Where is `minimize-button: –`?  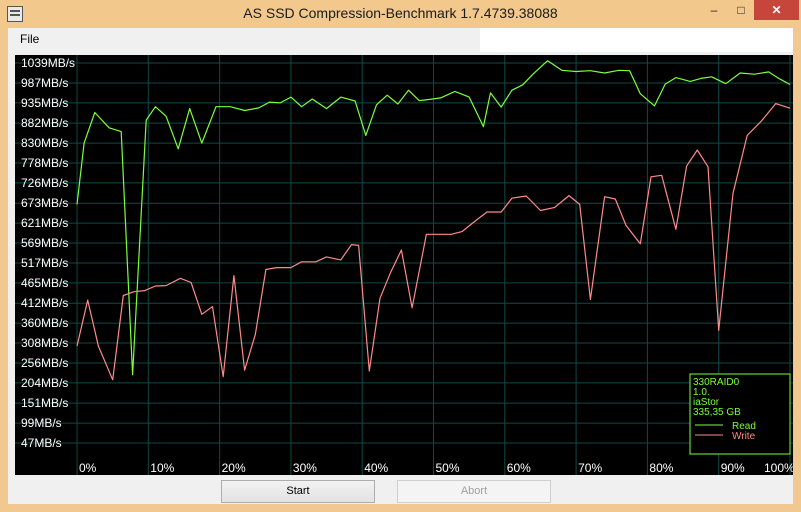
minimize-button: – is located at coordinates (714, 10).